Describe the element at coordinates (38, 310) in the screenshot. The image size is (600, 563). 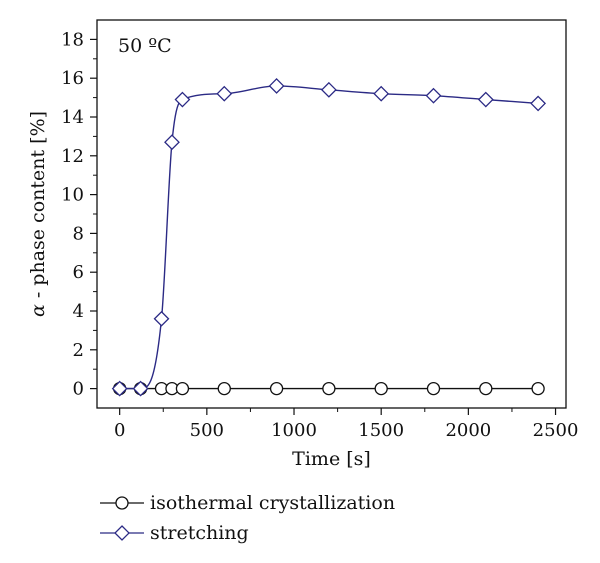
I see `y-axis-title-symbol: α` at that location.